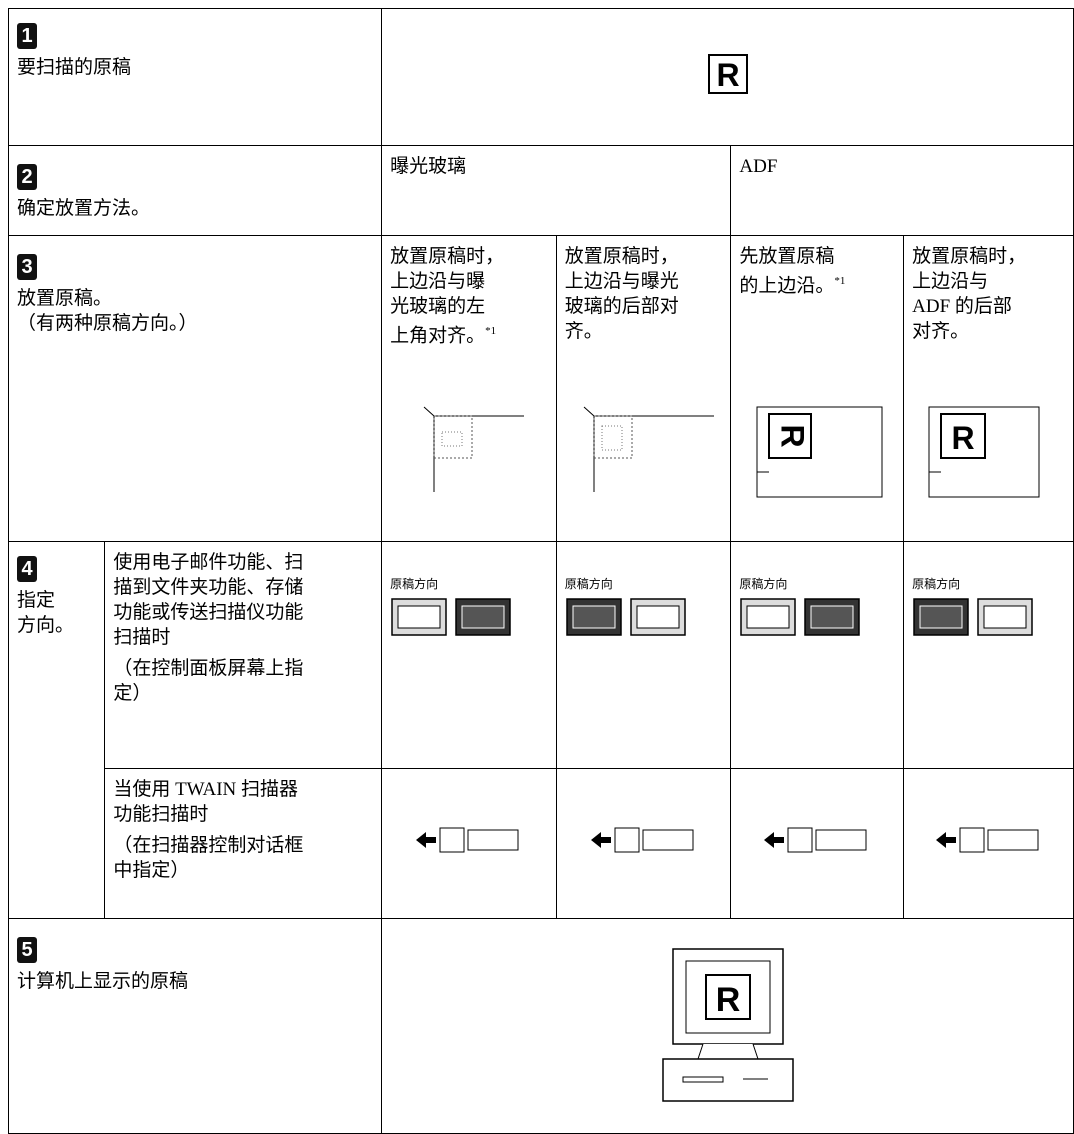 Image resolution: width=1074 pixels, height=1134 pixels. What do you see at coordinates (208, 612) in the screenshot?
I see `method-text: 功能或传送扫描仪功能` at bounding box center [208, 612].